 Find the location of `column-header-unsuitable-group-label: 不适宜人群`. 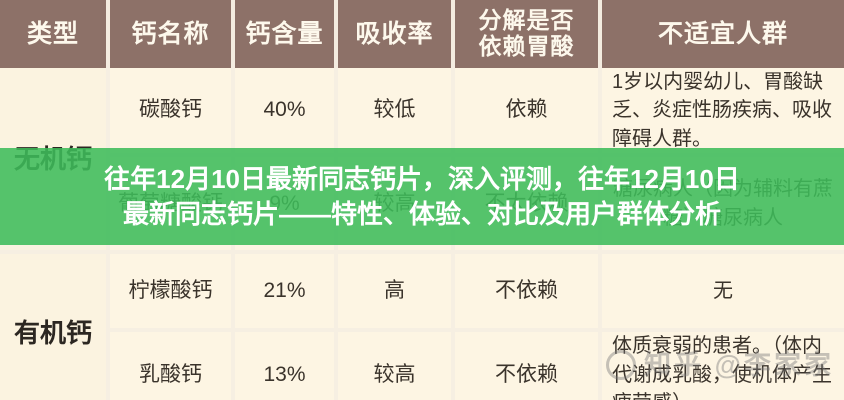

column-header-unsuitable-group-label: 不适宜人群 is located at coordinates (722, 34).